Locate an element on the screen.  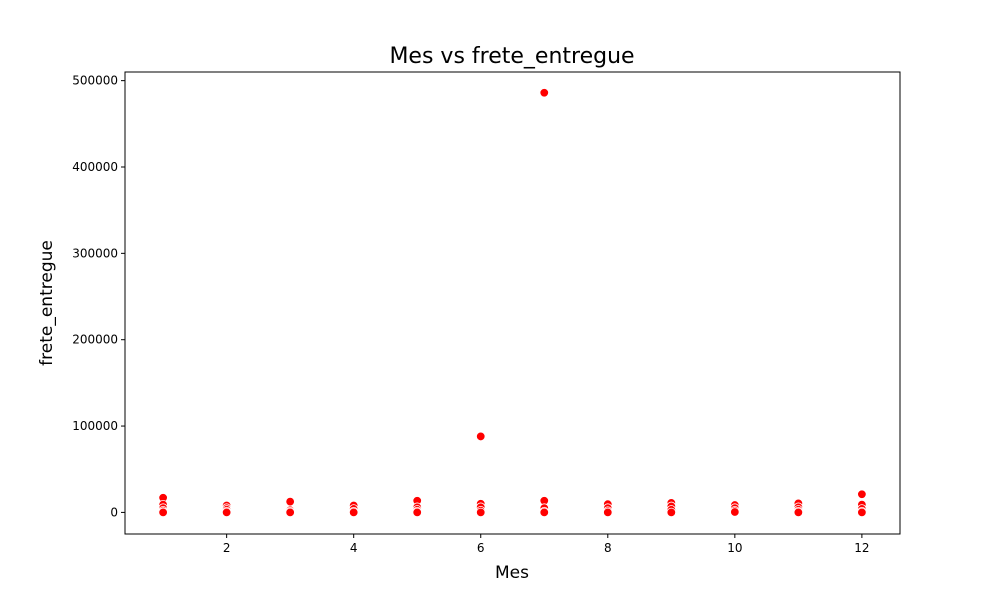
x-tick-label: 6 is located at coordinates (481, 548).